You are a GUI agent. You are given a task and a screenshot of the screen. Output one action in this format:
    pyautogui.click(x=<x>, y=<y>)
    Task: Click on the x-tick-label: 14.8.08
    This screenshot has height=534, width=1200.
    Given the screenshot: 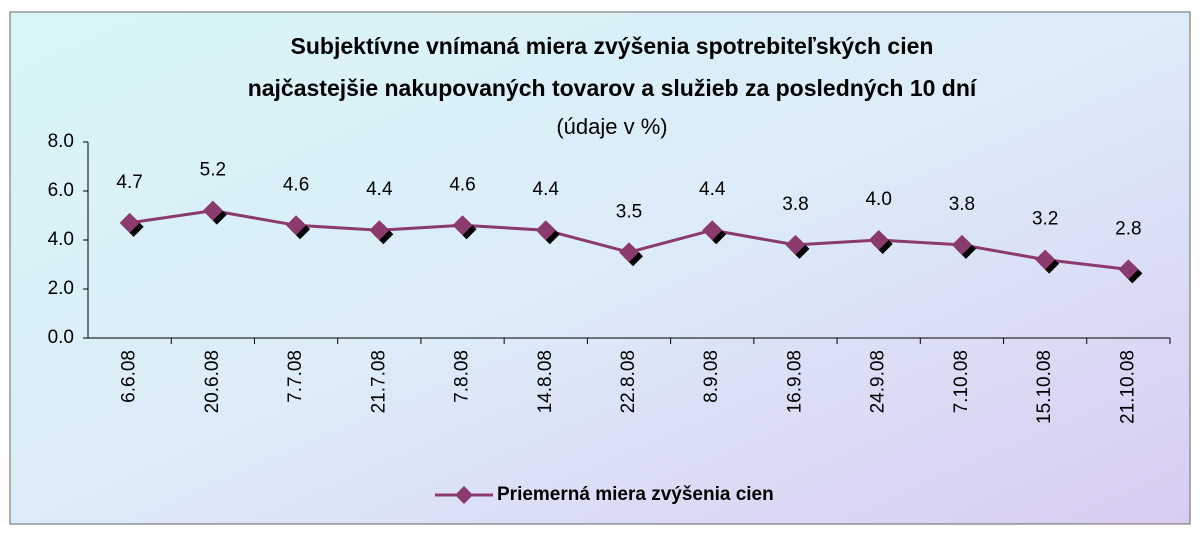 What is the action you would take?
    pyautogui.click(x=545, y=381)
    